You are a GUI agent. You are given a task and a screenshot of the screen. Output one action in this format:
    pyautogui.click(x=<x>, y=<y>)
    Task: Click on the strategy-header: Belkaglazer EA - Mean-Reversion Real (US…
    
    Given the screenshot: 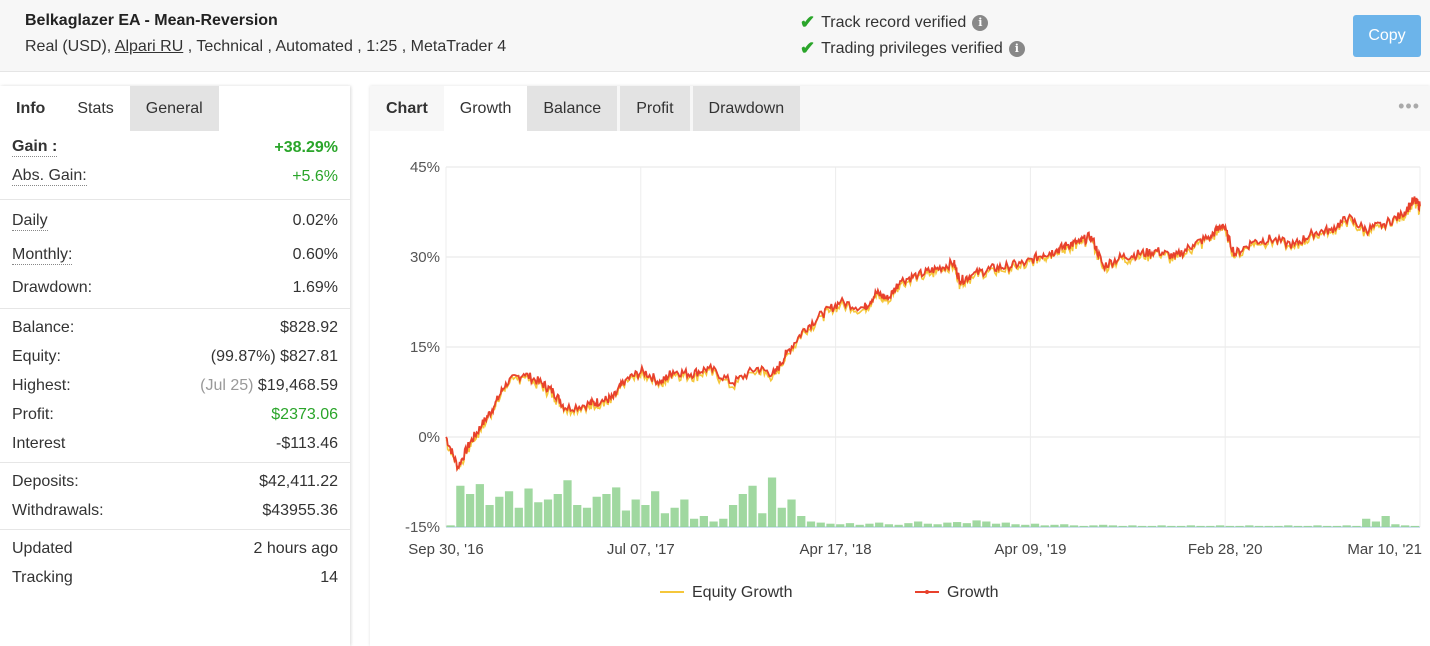 What is the action you would take?
    pyautogui.click(x=715, y=36)
    